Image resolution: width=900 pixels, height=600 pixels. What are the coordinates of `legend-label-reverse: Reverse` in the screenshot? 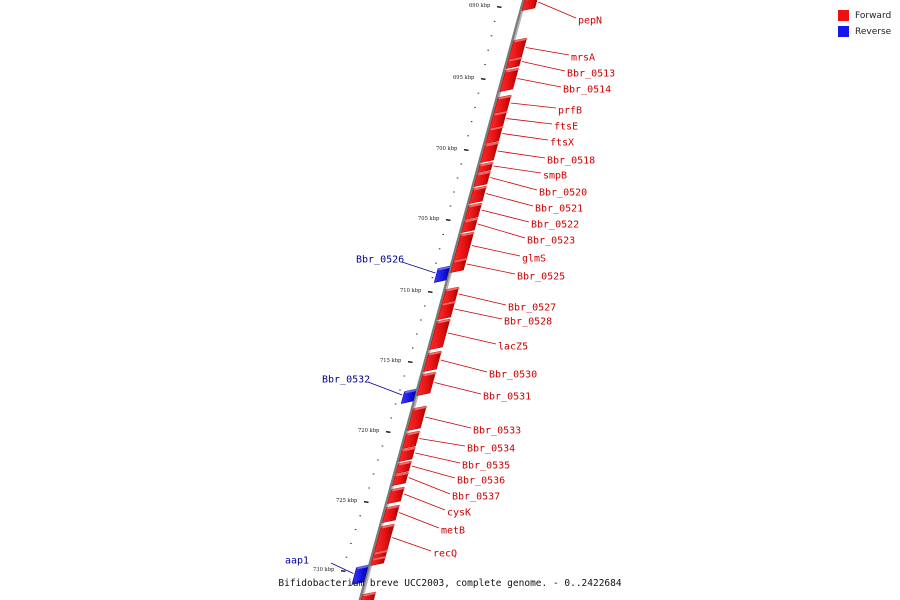 It's located at (873, 31).